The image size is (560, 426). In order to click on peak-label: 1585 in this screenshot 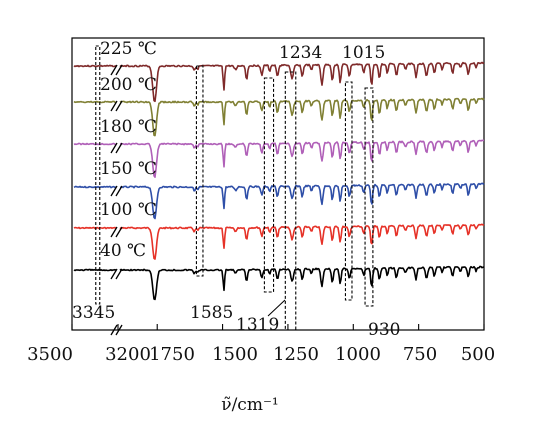, I will do `click(211, 313)`.